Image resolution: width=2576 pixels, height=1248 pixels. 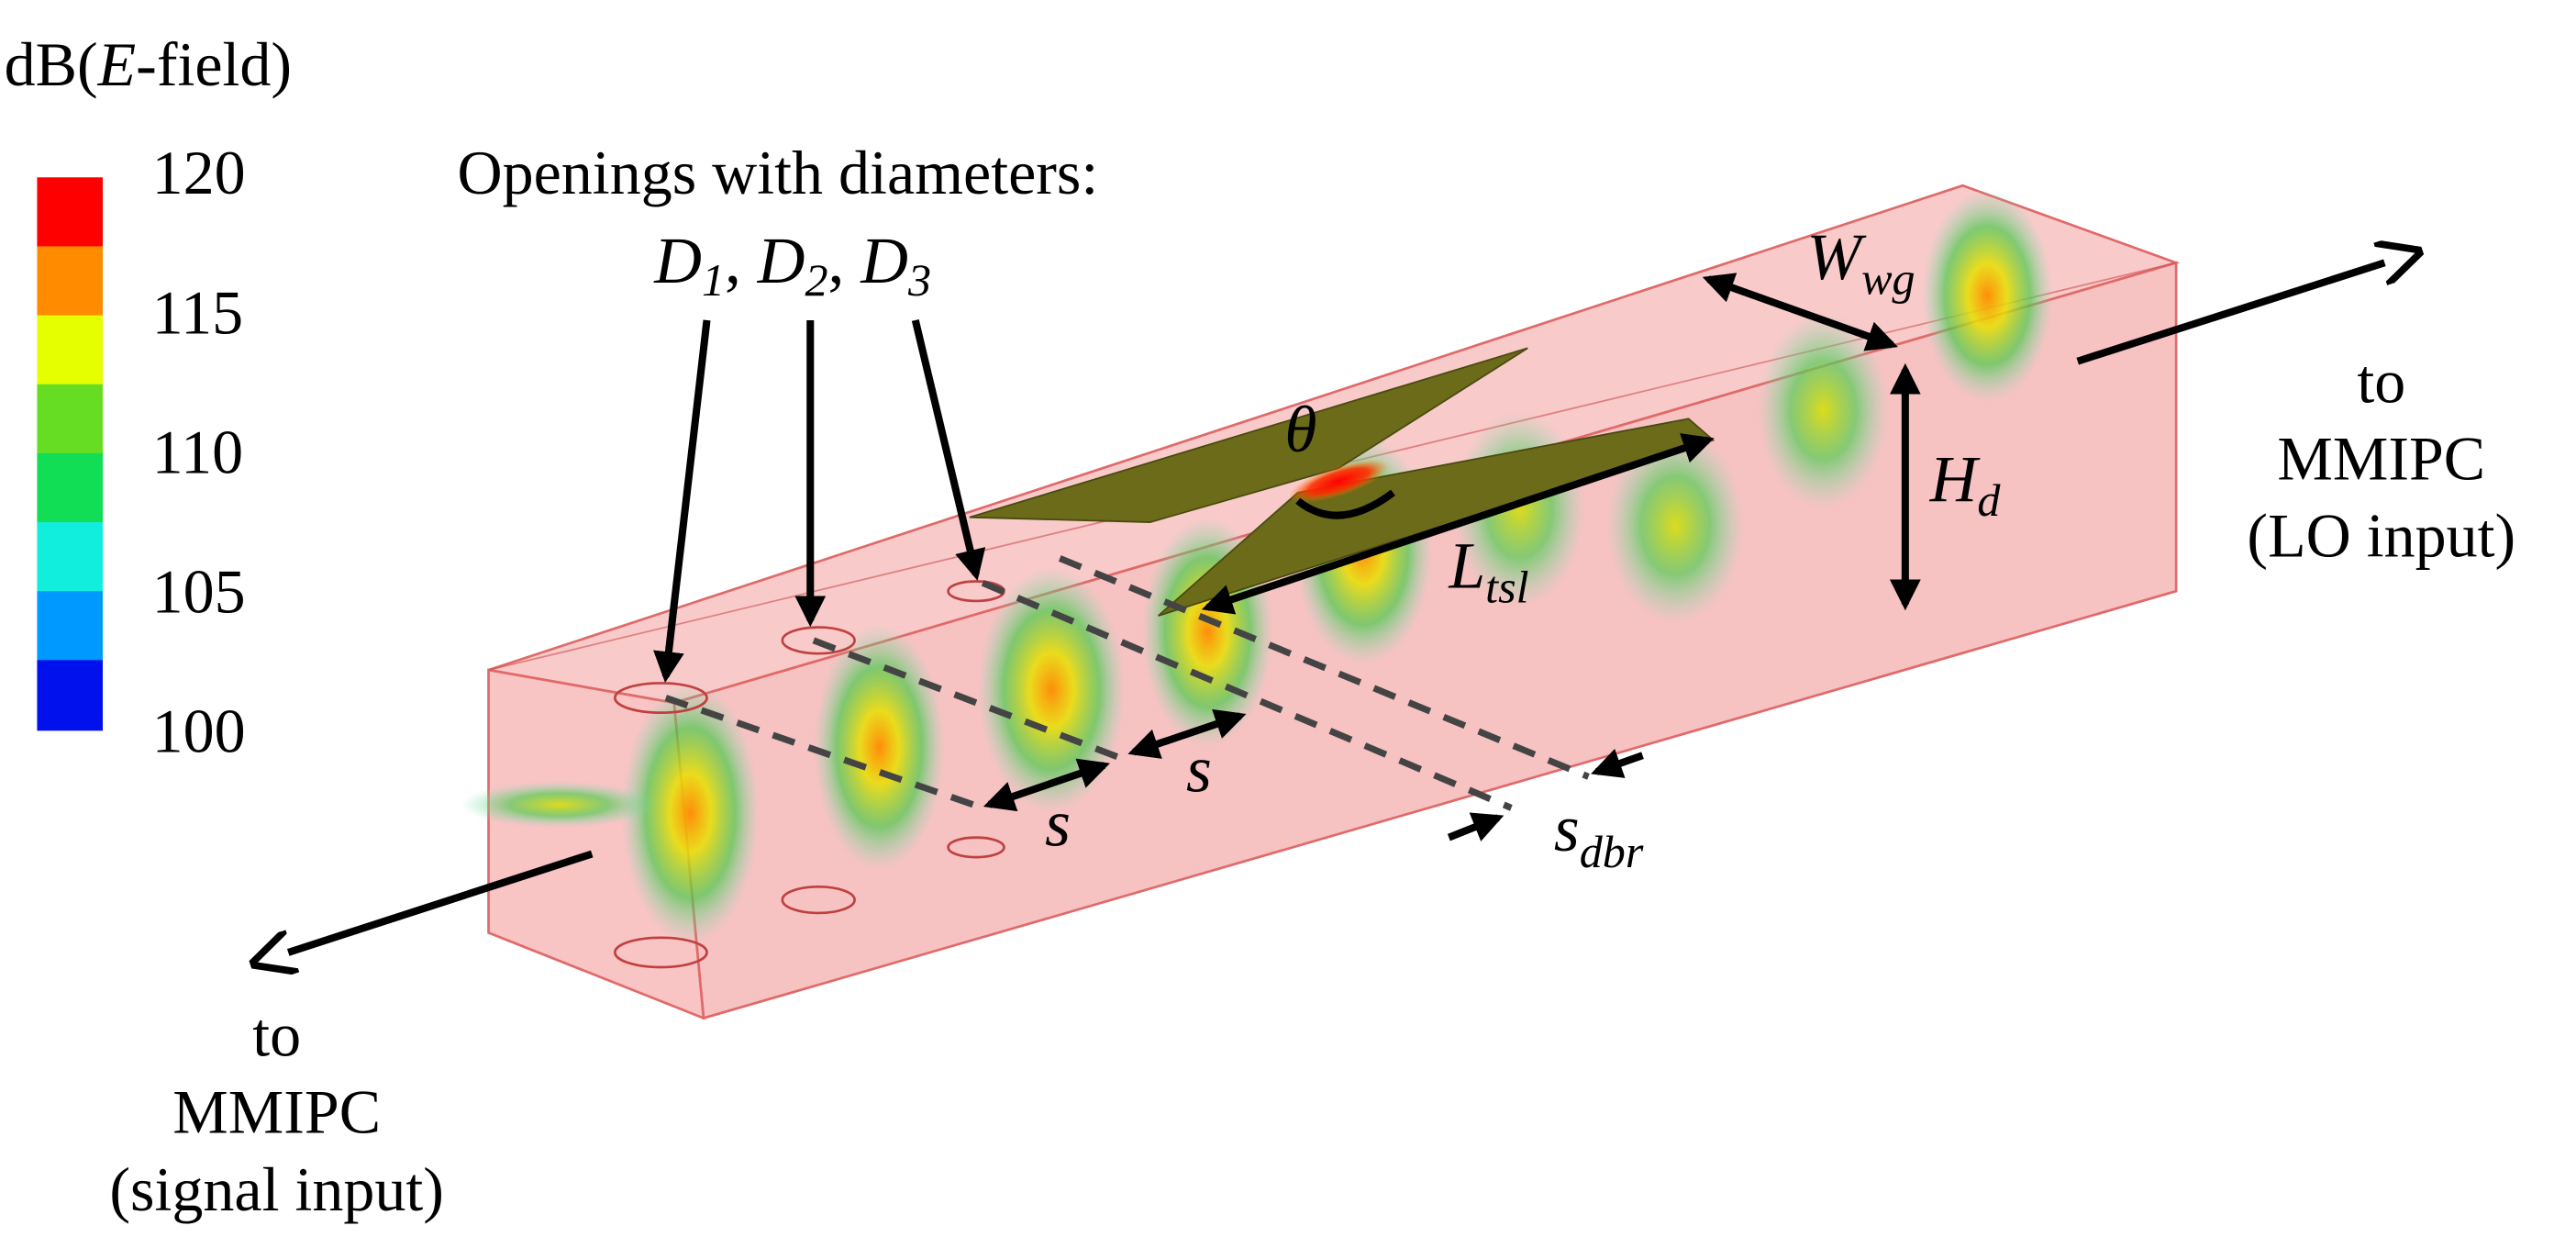 What do you see at coordinates (197, 312) in the screenshot?
I see `colorbar-tick: 115` at bounding box center [197, 312].